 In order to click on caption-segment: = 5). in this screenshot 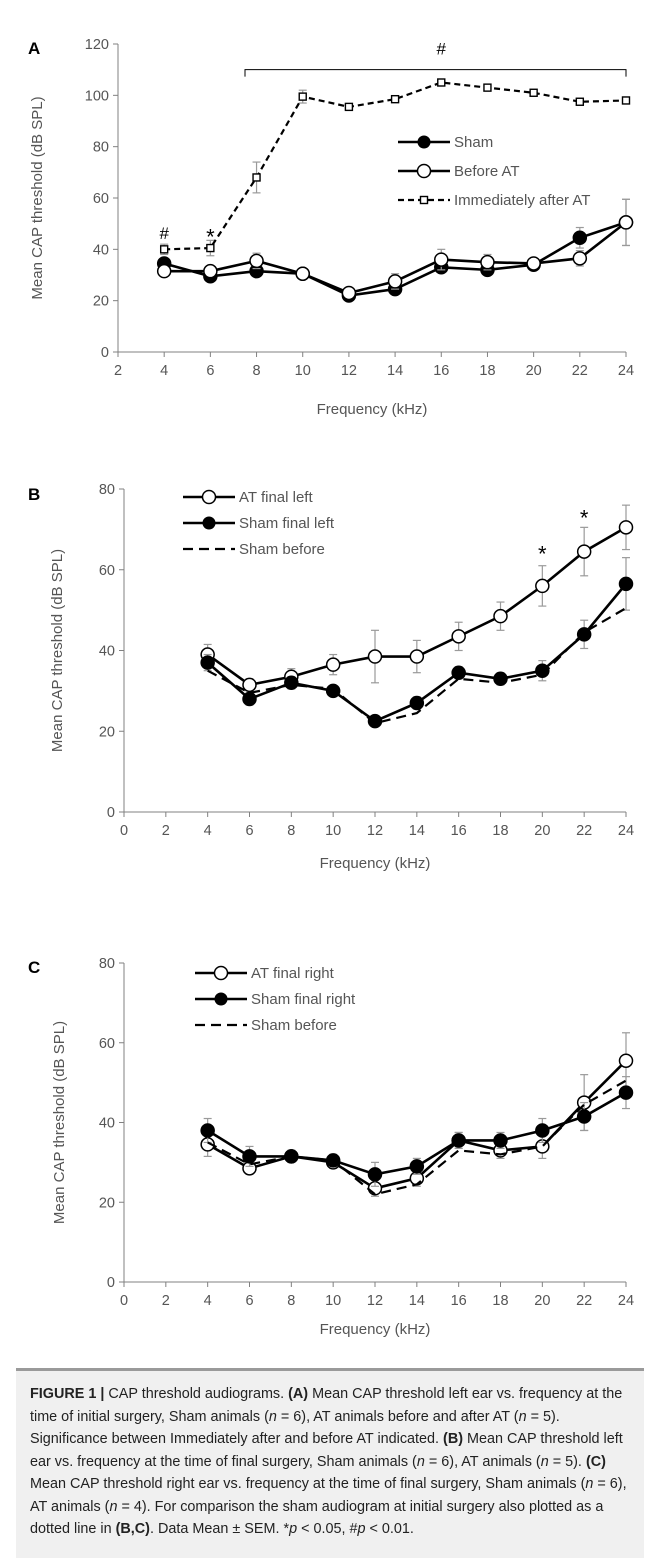, I will do `click(567, 1461)`.